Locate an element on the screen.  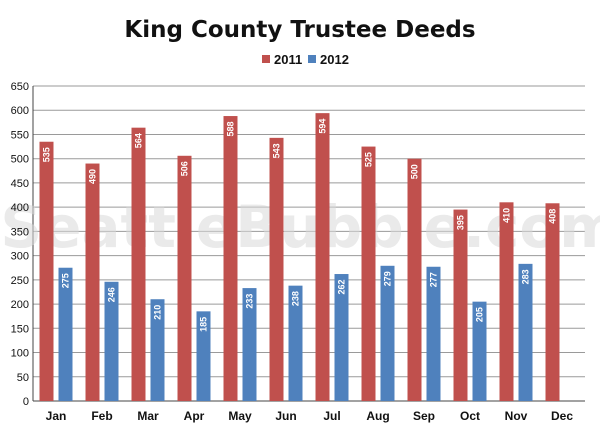
bar-2012-Sep is located at coordinates (433, 333).